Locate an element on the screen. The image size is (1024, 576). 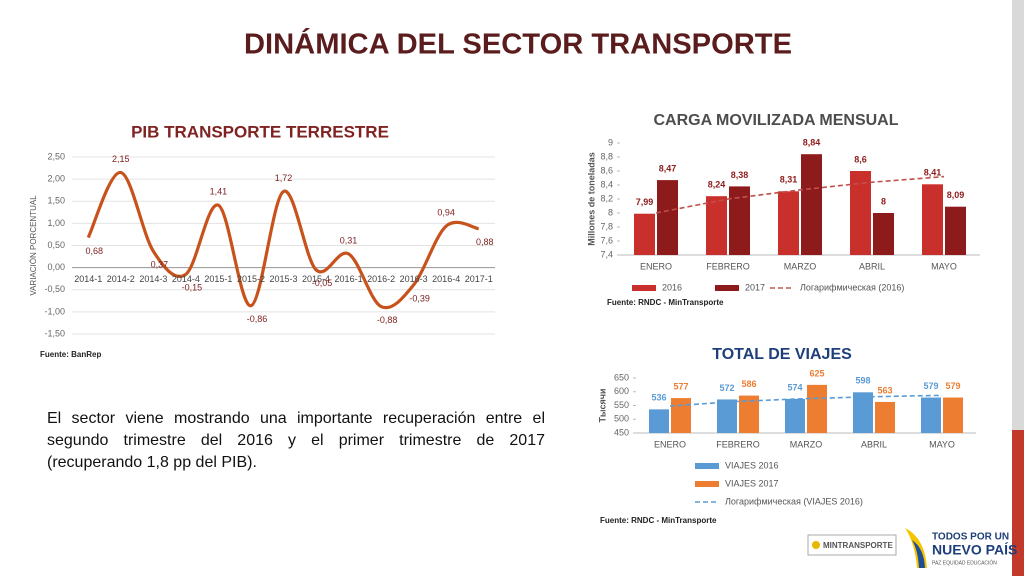
value-label: -0,88 is located at coordinates (387, 320).